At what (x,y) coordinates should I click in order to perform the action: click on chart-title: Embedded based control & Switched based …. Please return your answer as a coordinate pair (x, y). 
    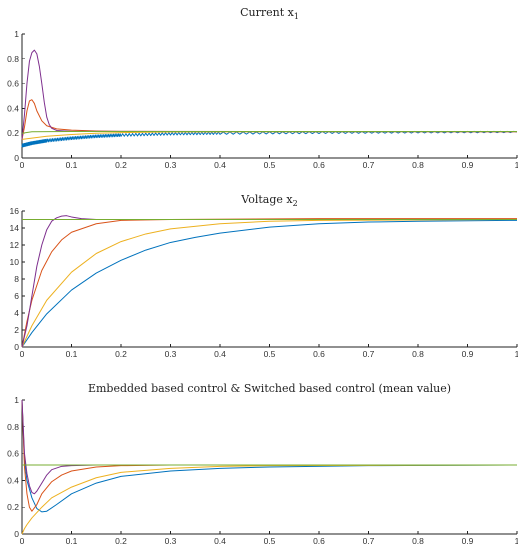
    Looking at the image, I should click on (269, 388).